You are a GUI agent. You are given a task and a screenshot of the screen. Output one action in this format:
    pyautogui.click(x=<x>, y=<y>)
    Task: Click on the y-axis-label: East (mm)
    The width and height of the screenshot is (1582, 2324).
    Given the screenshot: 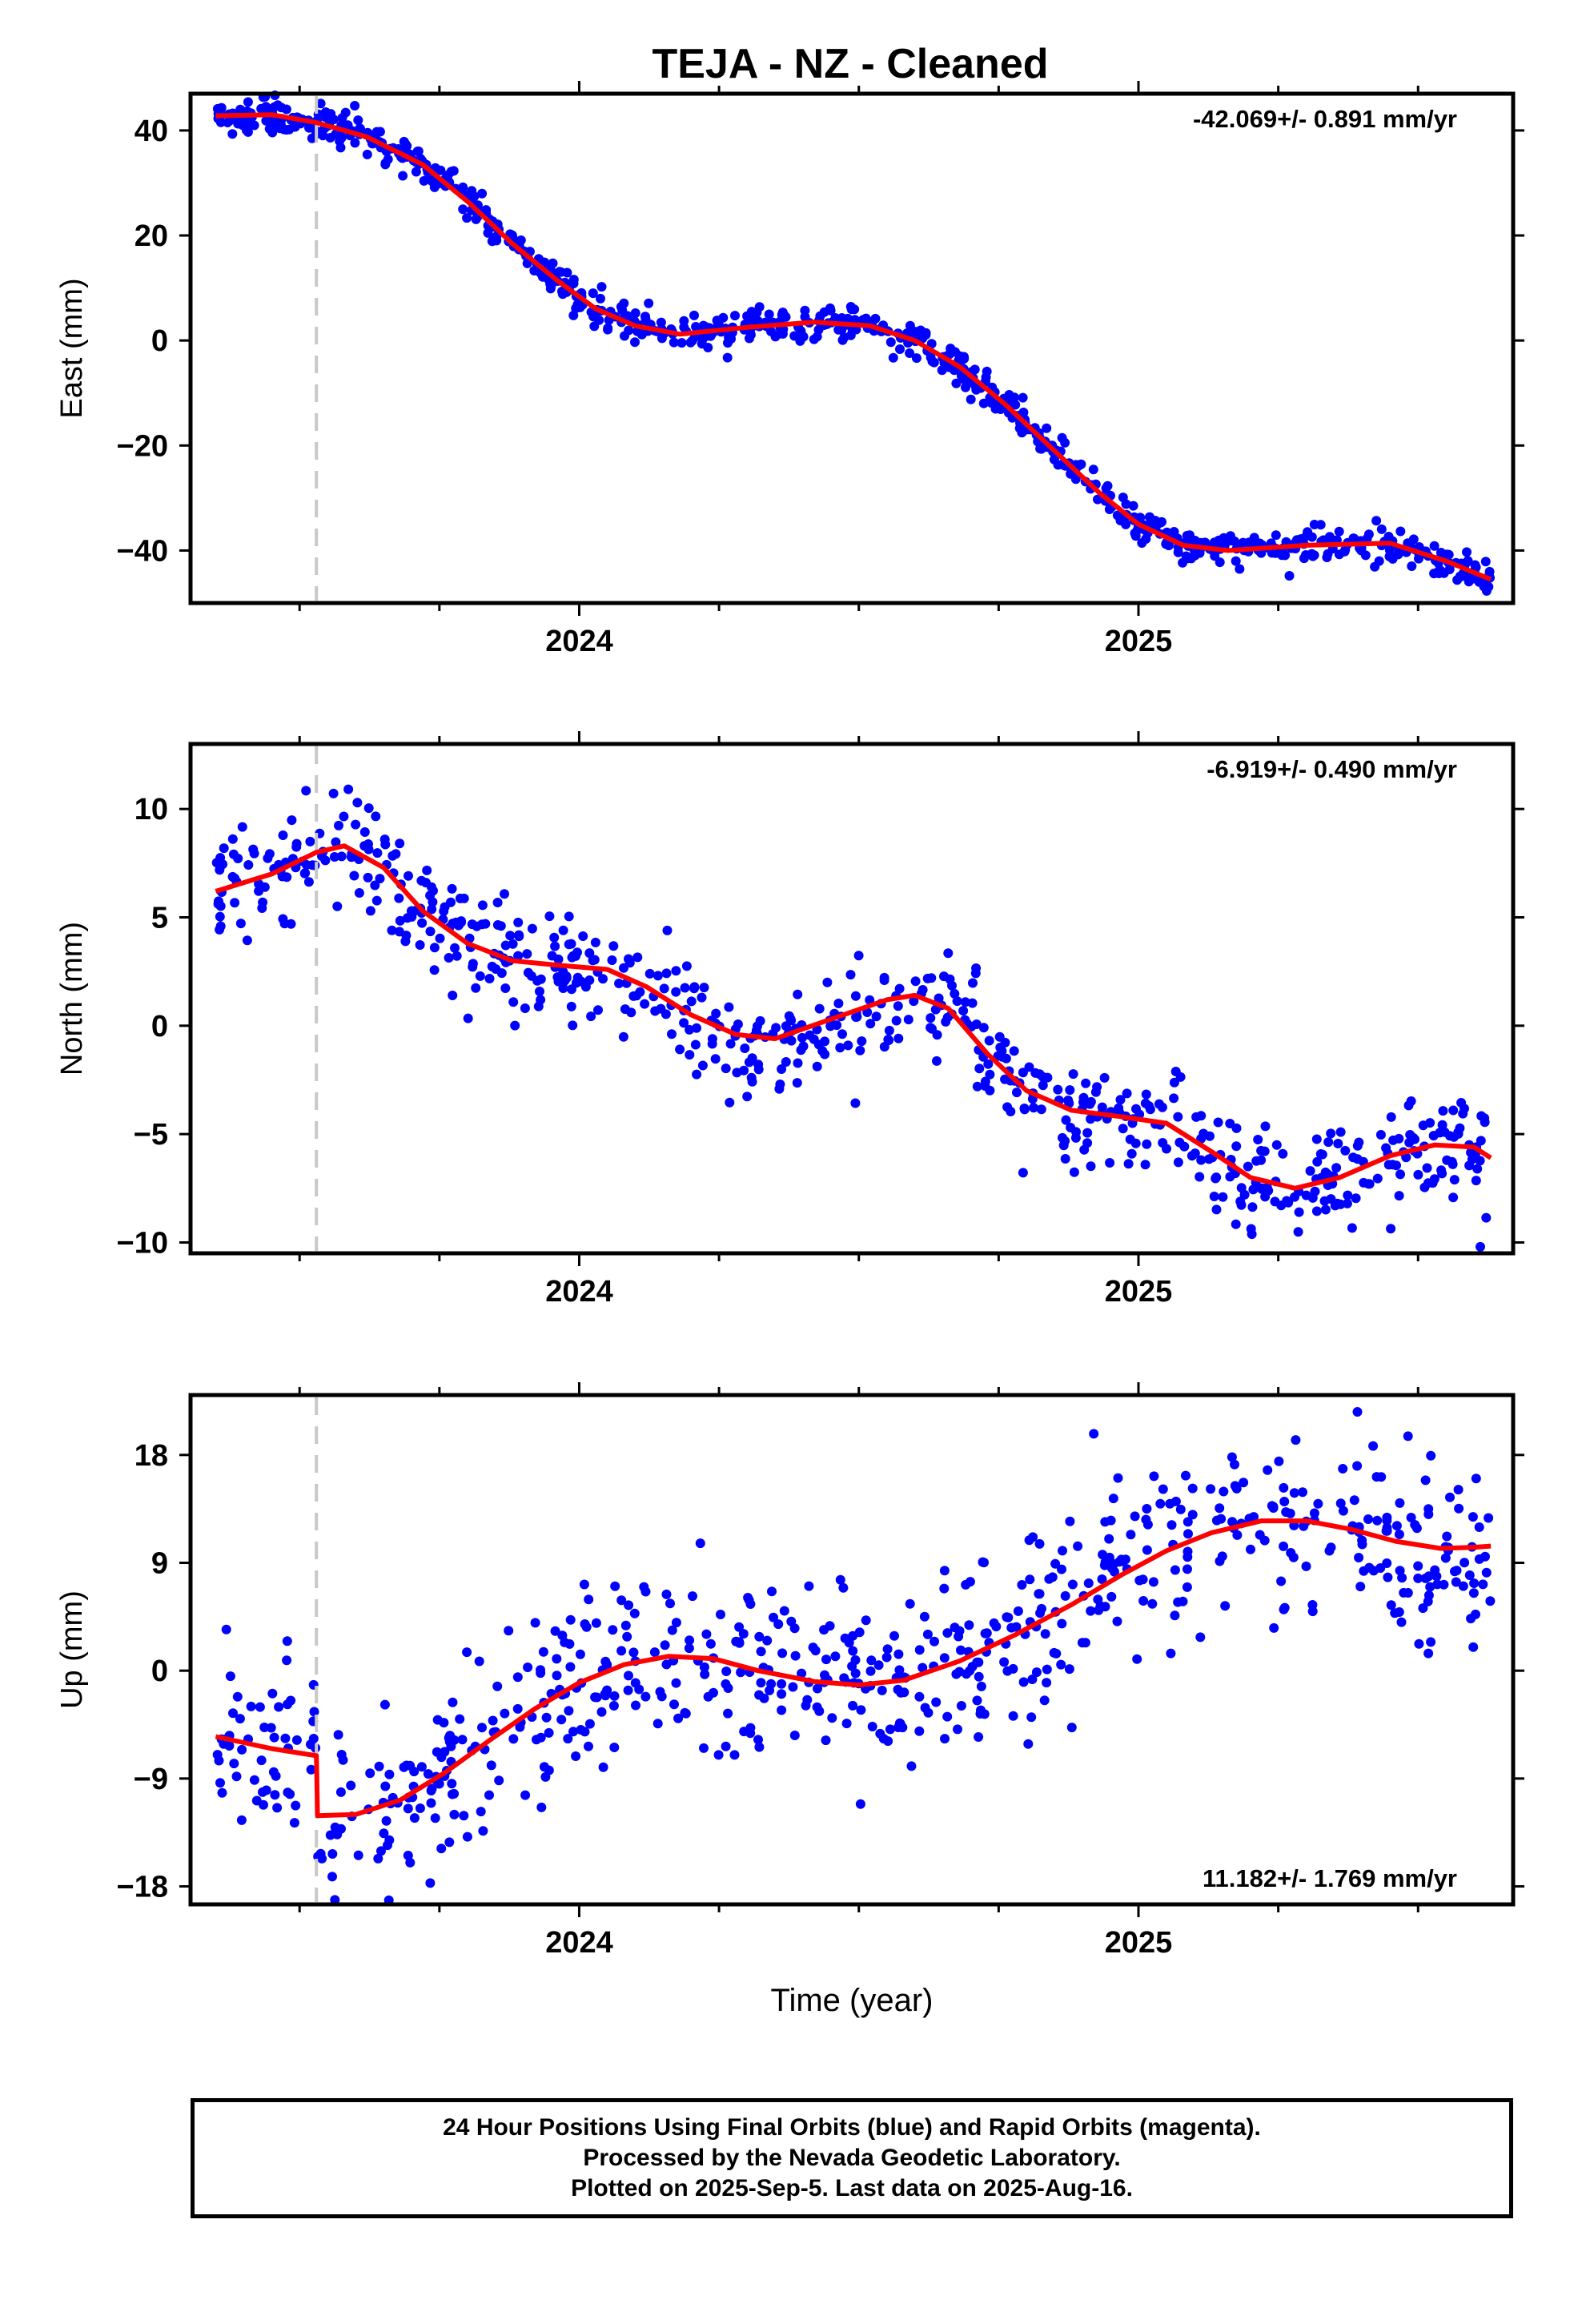 What is the action you would take?
    pyautogui.click(x=72, y=348)
    